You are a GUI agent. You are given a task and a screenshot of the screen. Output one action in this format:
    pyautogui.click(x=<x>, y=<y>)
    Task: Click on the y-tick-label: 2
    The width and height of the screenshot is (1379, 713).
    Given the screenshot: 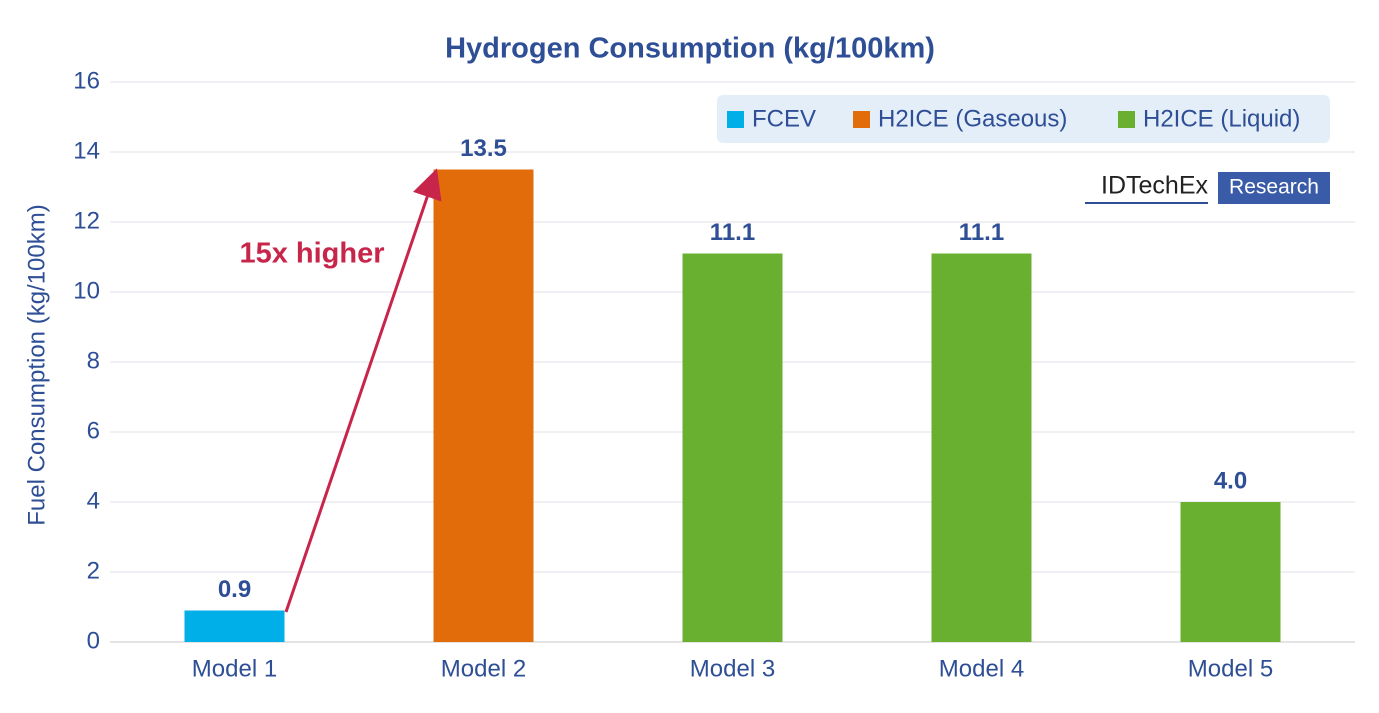 What is the action you would take?
    pyautogui.click(x=93, y=570)
    